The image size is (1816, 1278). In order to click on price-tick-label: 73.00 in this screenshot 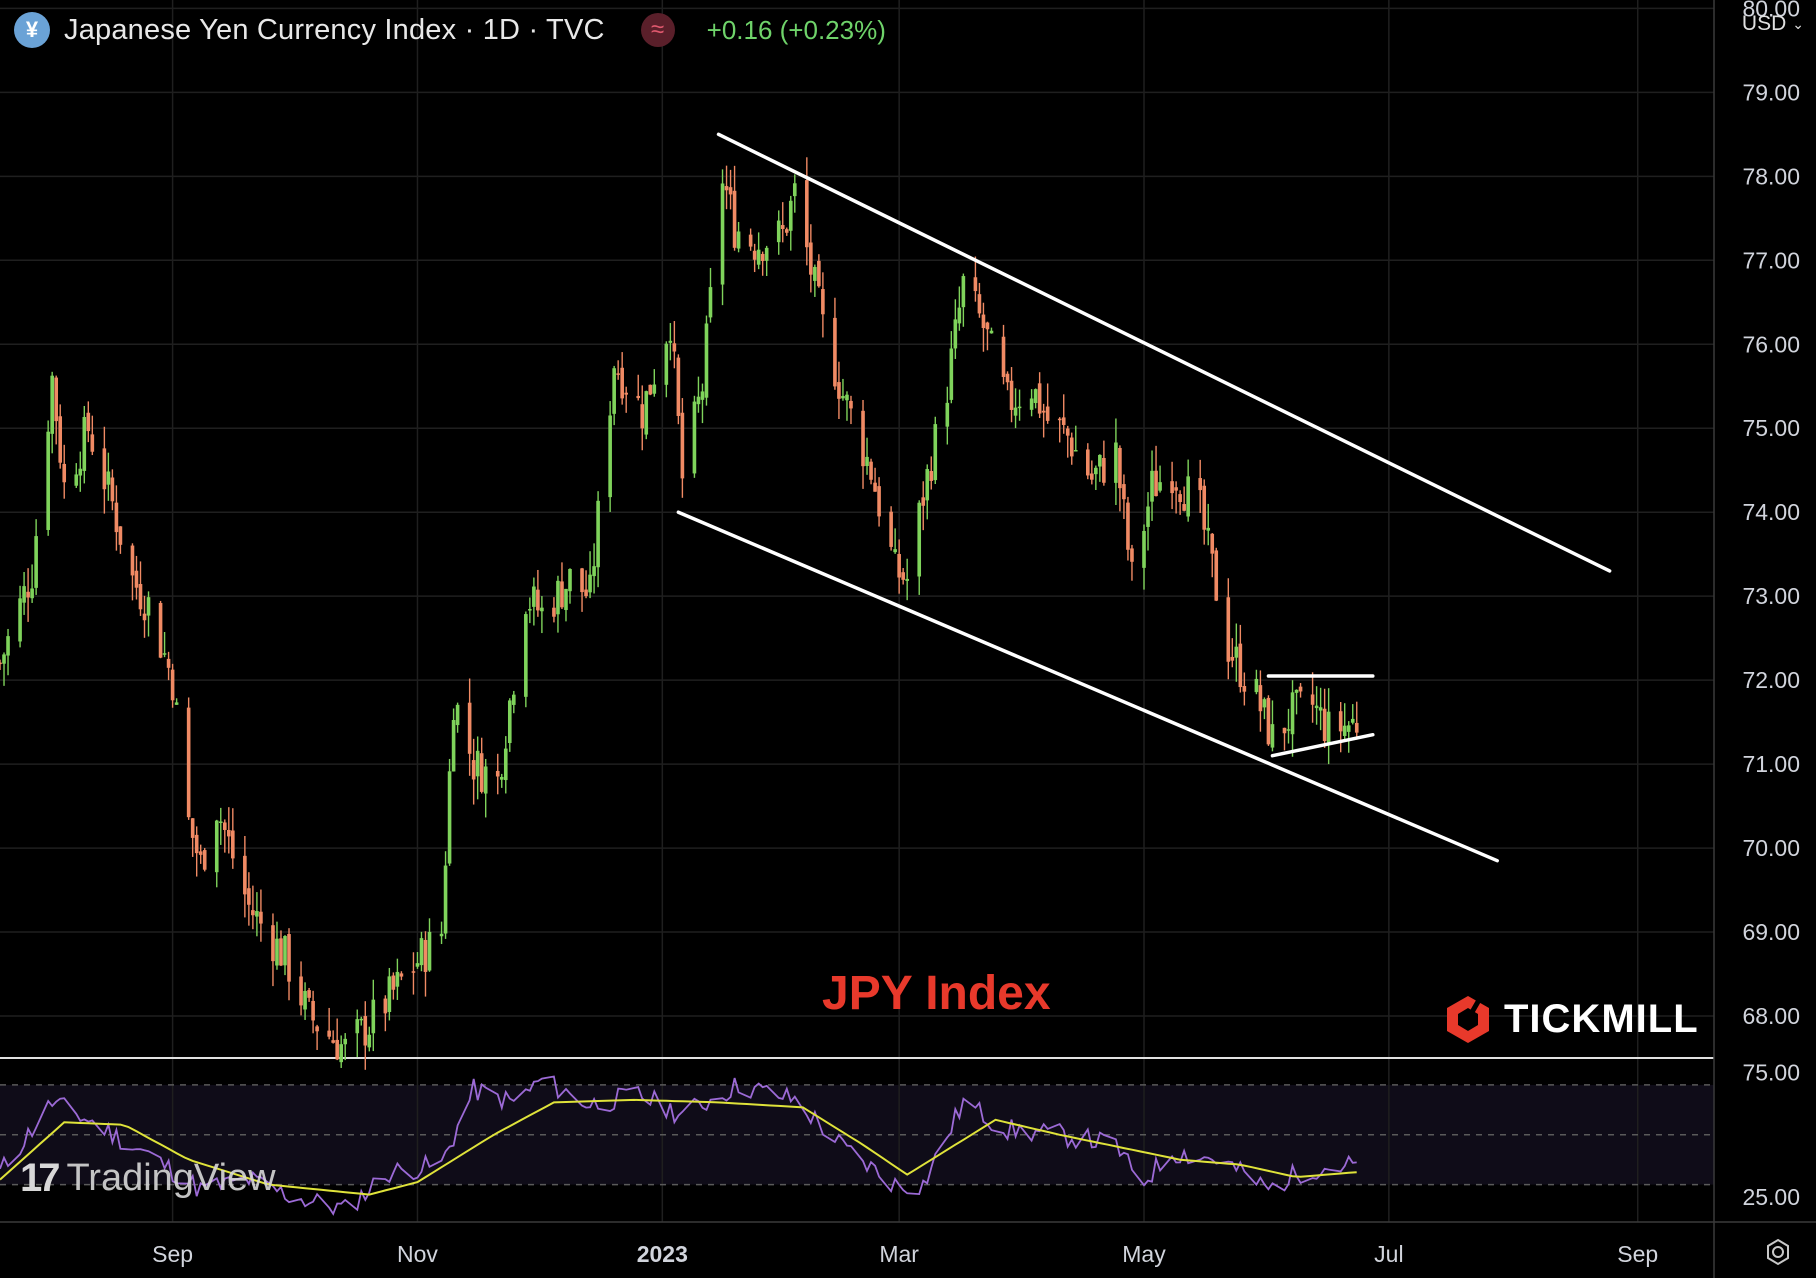, I will do `click(1771, 596)`.